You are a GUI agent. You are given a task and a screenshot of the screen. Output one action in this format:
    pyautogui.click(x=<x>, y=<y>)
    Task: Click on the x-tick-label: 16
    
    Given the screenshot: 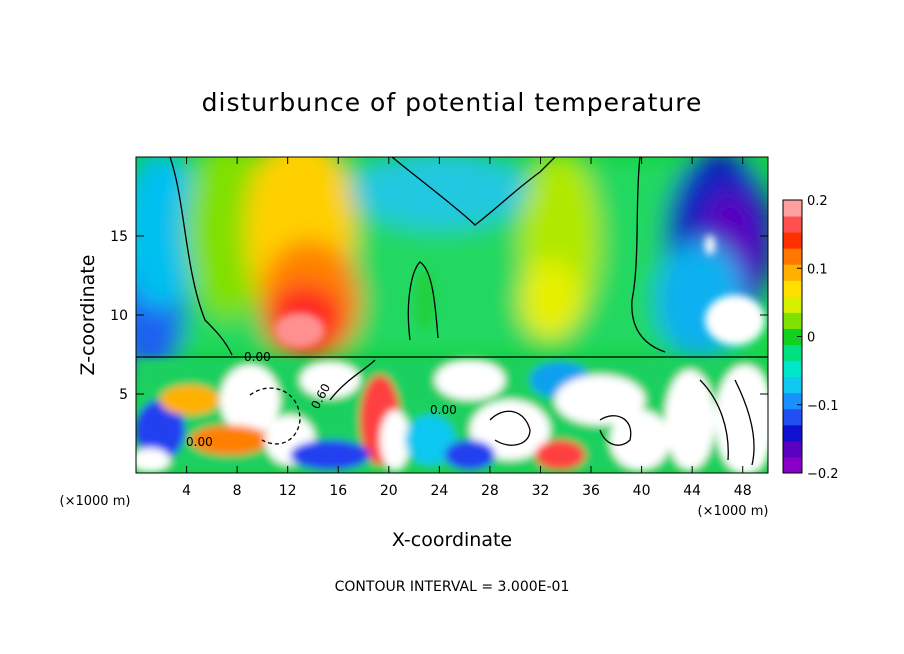 What is the action you would take?
    pyautogui.click(x=338, y=491)
    